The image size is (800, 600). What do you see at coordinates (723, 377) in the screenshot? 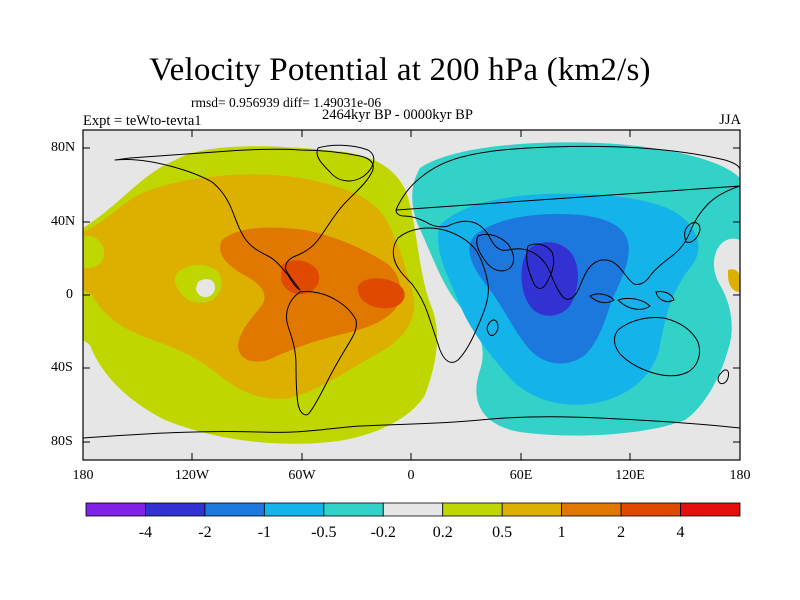
I see `coast-new-zealand` at bounding box center [723, 377].